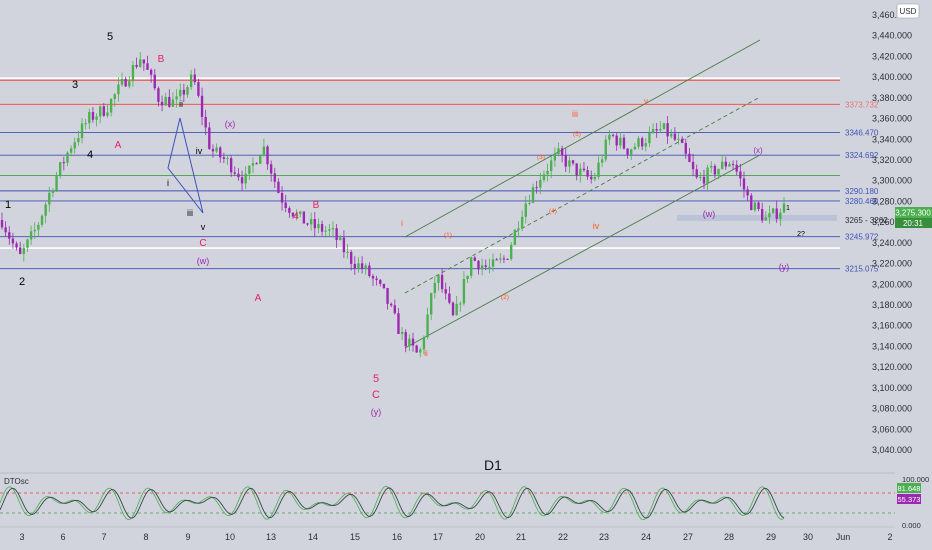  Describe the element at coordinates (892, 367) in the screenshot. I see `price-tick-label: 3,120.000` at that location.